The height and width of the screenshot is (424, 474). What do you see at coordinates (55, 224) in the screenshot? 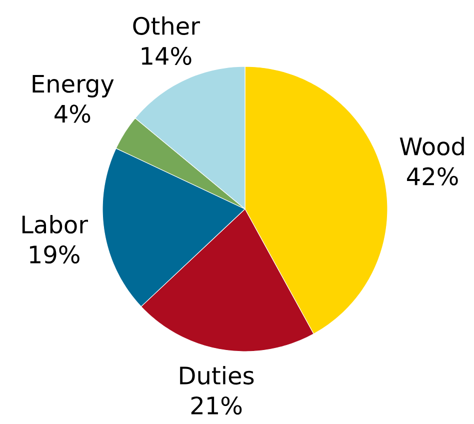
I see `slice-label: Labor` at bounding box center [55, 224].